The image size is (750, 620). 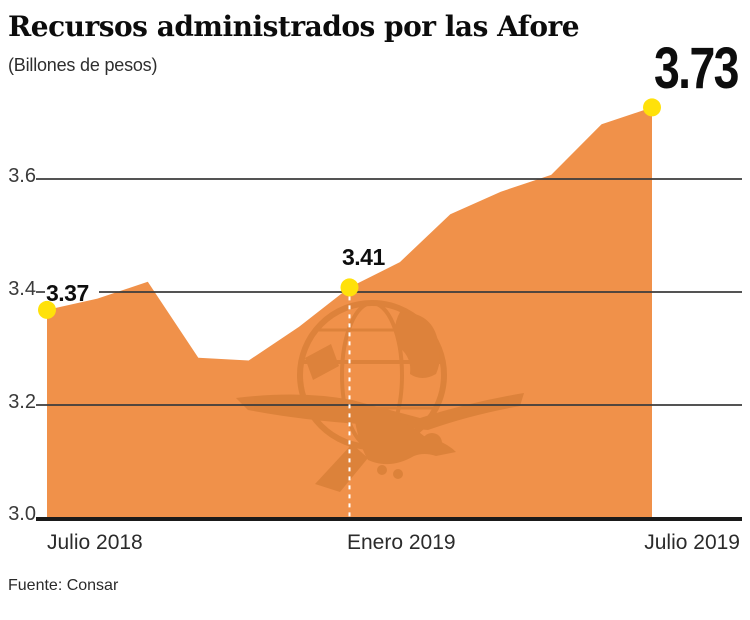 I want to click on data-point-jul-2018, so click(x=47, y=309).